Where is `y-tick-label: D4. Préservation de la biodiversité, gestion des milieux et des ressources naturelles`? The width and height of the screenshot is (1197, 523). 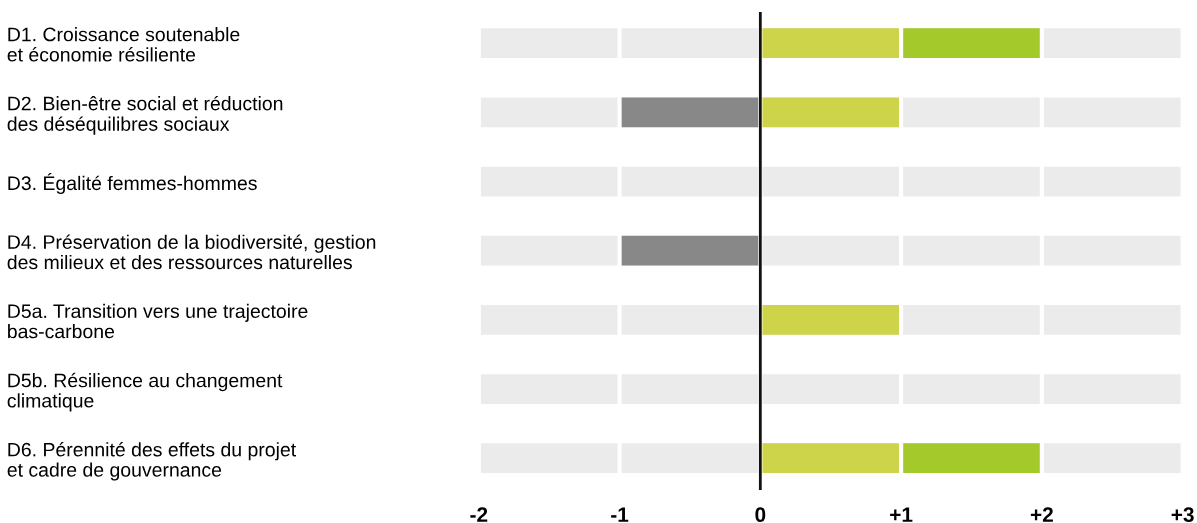
y-tick-label: D4. Préservation de la biodiversité, gestion des milieux et des ressources naturelles is located at coordinates (191, 252).